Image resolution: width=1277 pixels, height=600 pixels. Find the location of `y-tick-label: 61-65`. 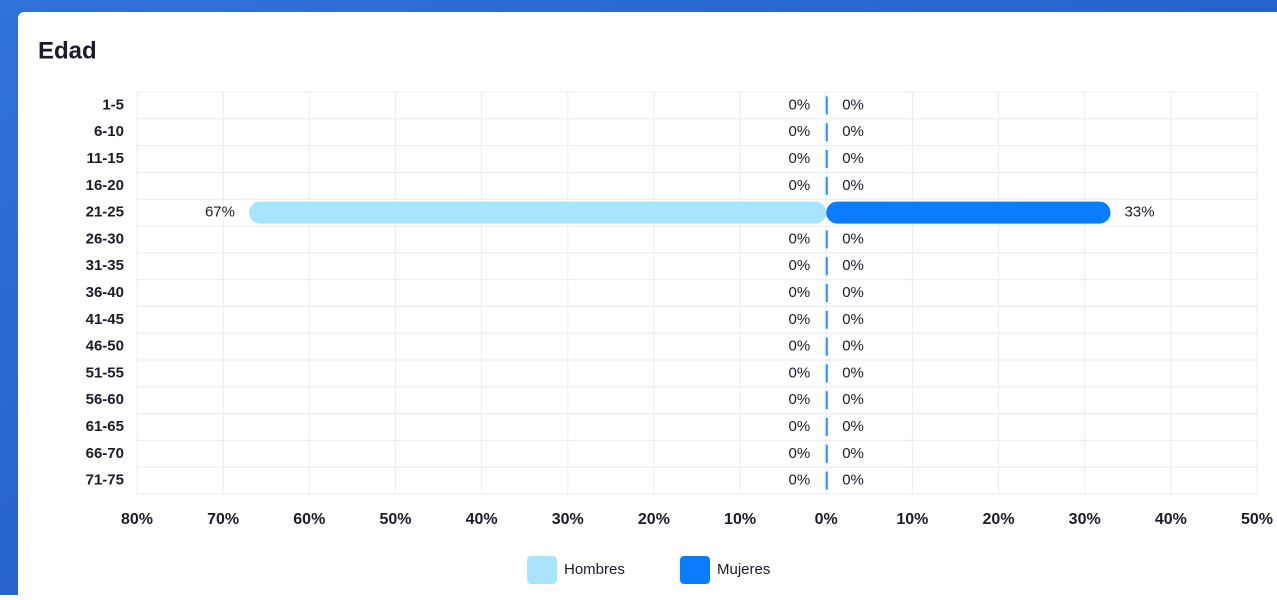

y-tick-label: 61-65 is located at coordinates (105, 426).